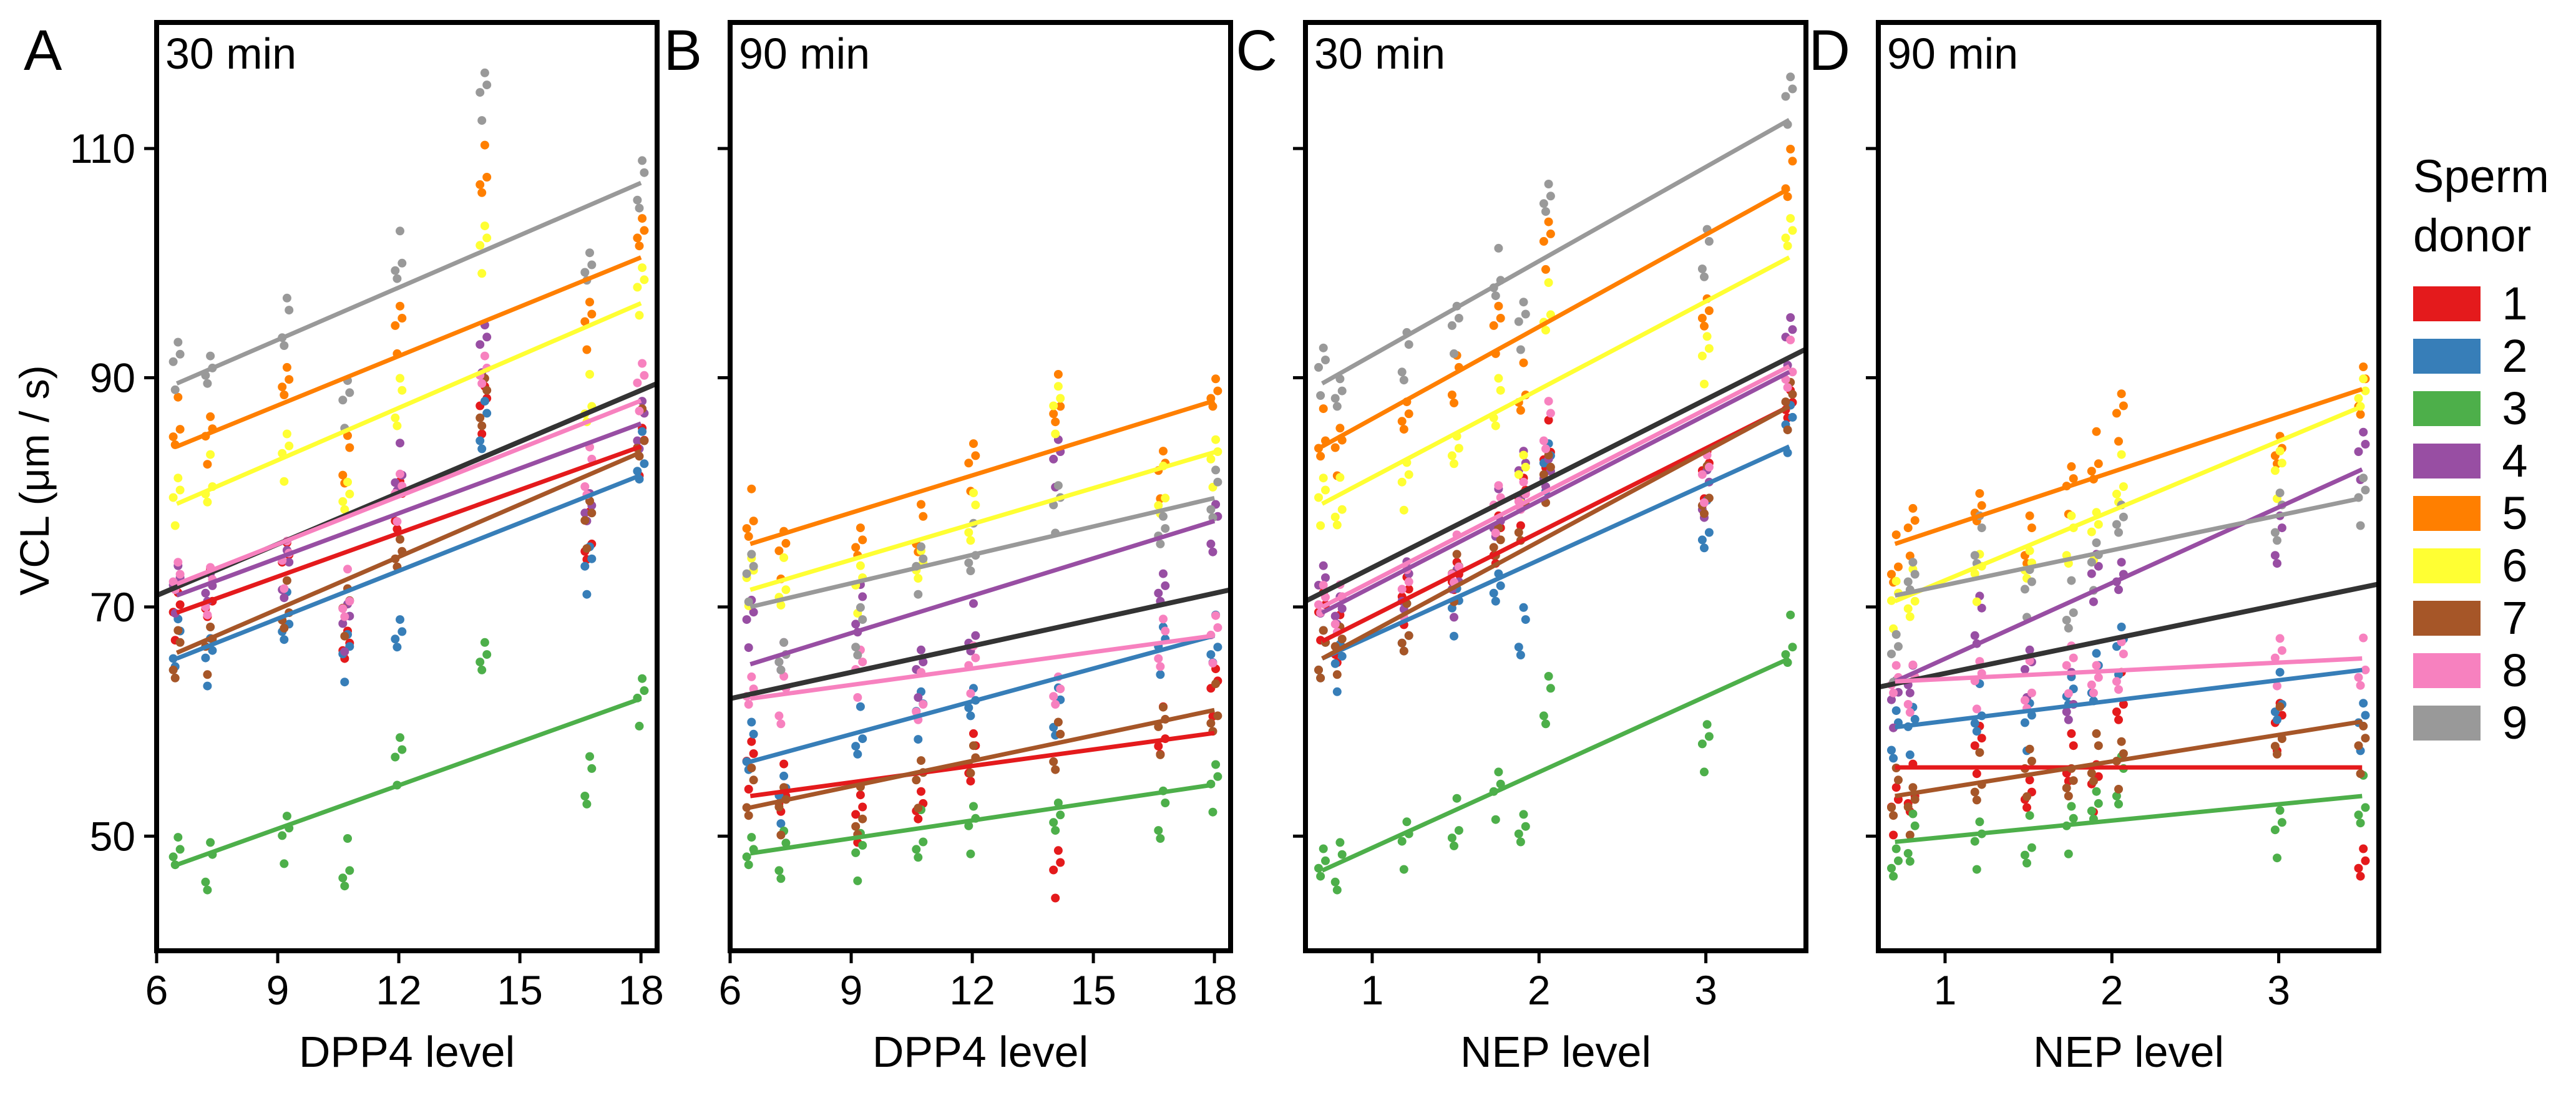  What do you see at coordinates (2514, 513) in the screenshot?
I see `legend-label-5: 5` at bounding box center [2514, 513].